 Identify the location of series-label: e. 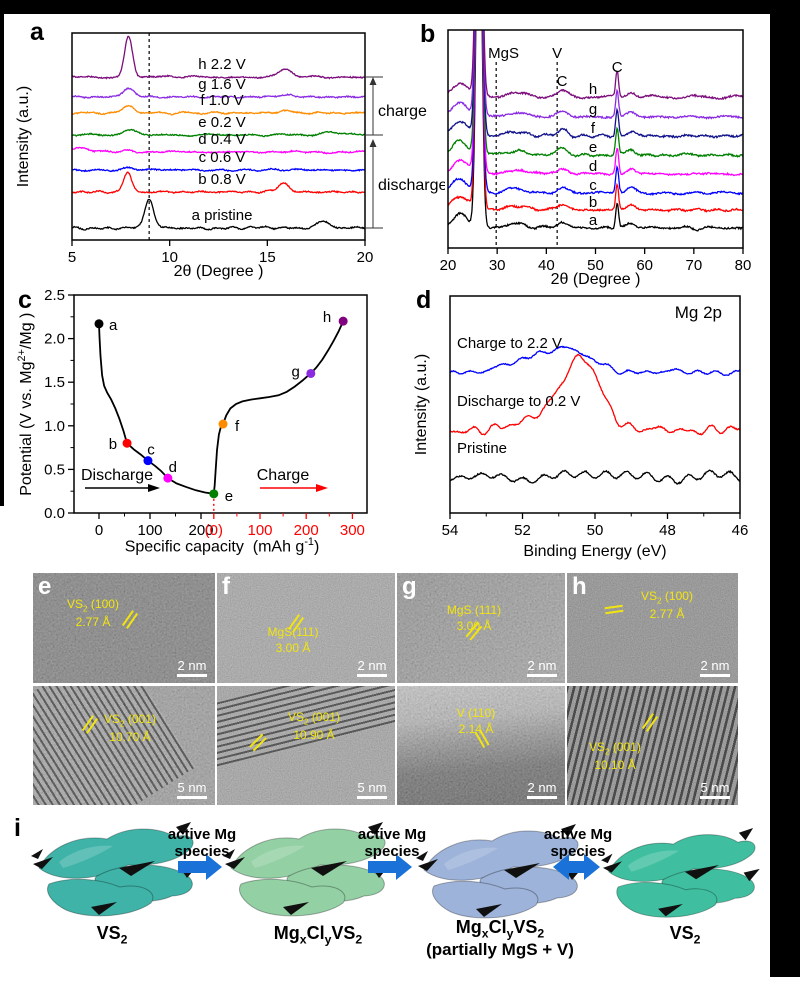
(593, 147).